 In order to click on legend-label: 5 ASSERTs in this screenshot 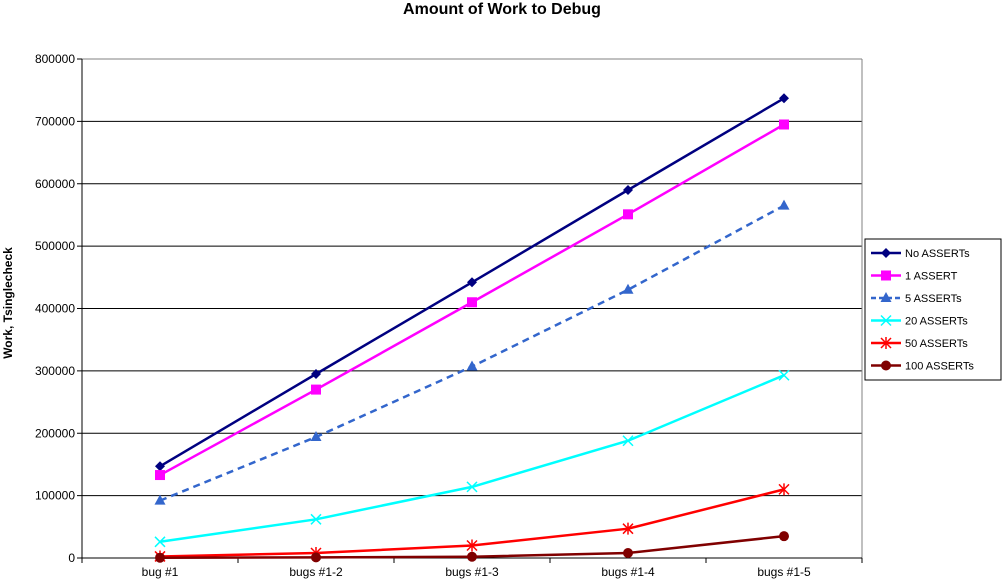, I will do `click(933, 299)`.